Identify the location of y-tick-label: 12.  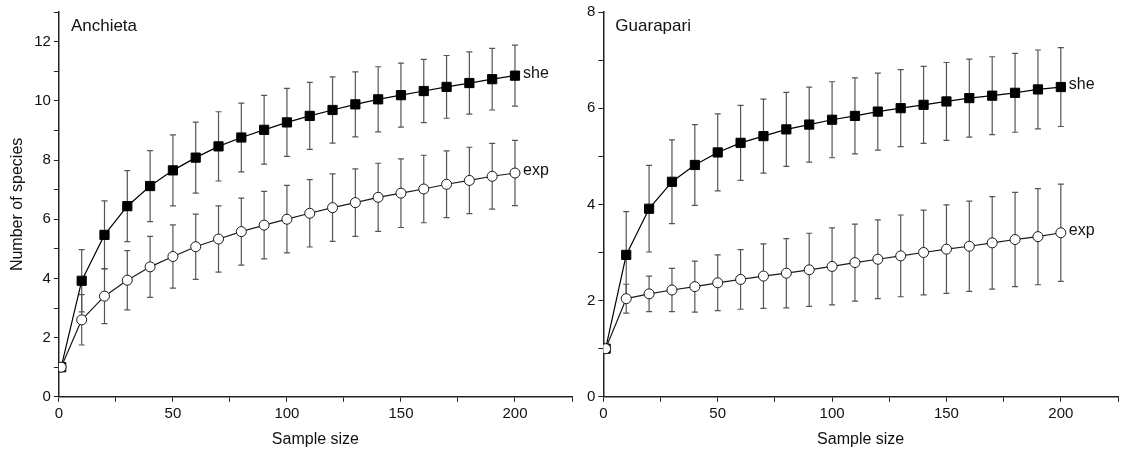
(42, 40).